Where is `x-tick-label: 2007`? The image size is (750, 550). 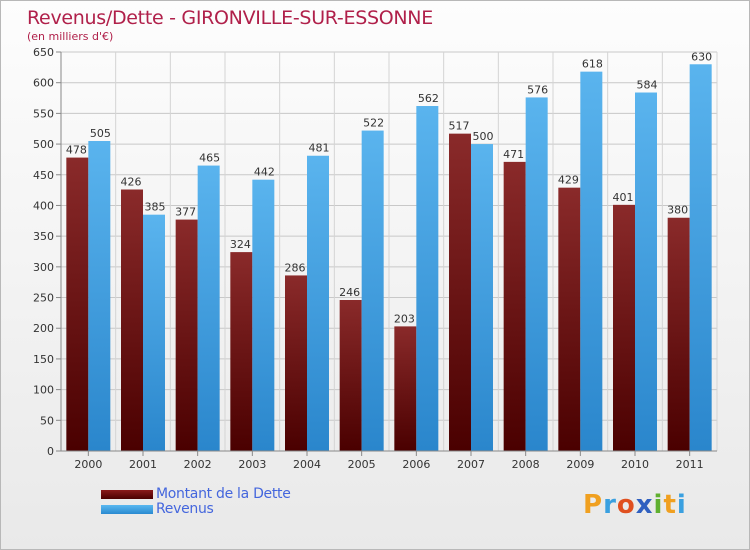 x-tick-label: 2007 is located at coordinates (471, 464).